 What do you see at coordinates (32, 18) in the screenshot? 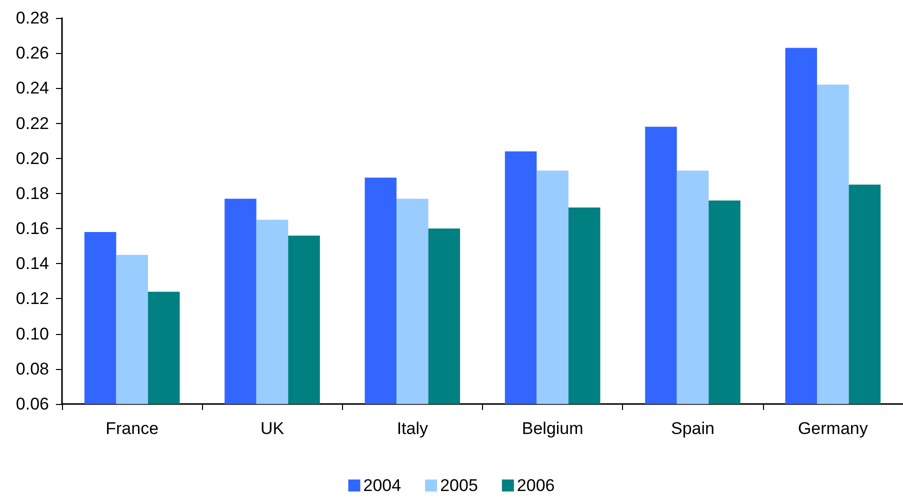
I see `y-tick-label: 0.28` at bounding box center [32, 18].